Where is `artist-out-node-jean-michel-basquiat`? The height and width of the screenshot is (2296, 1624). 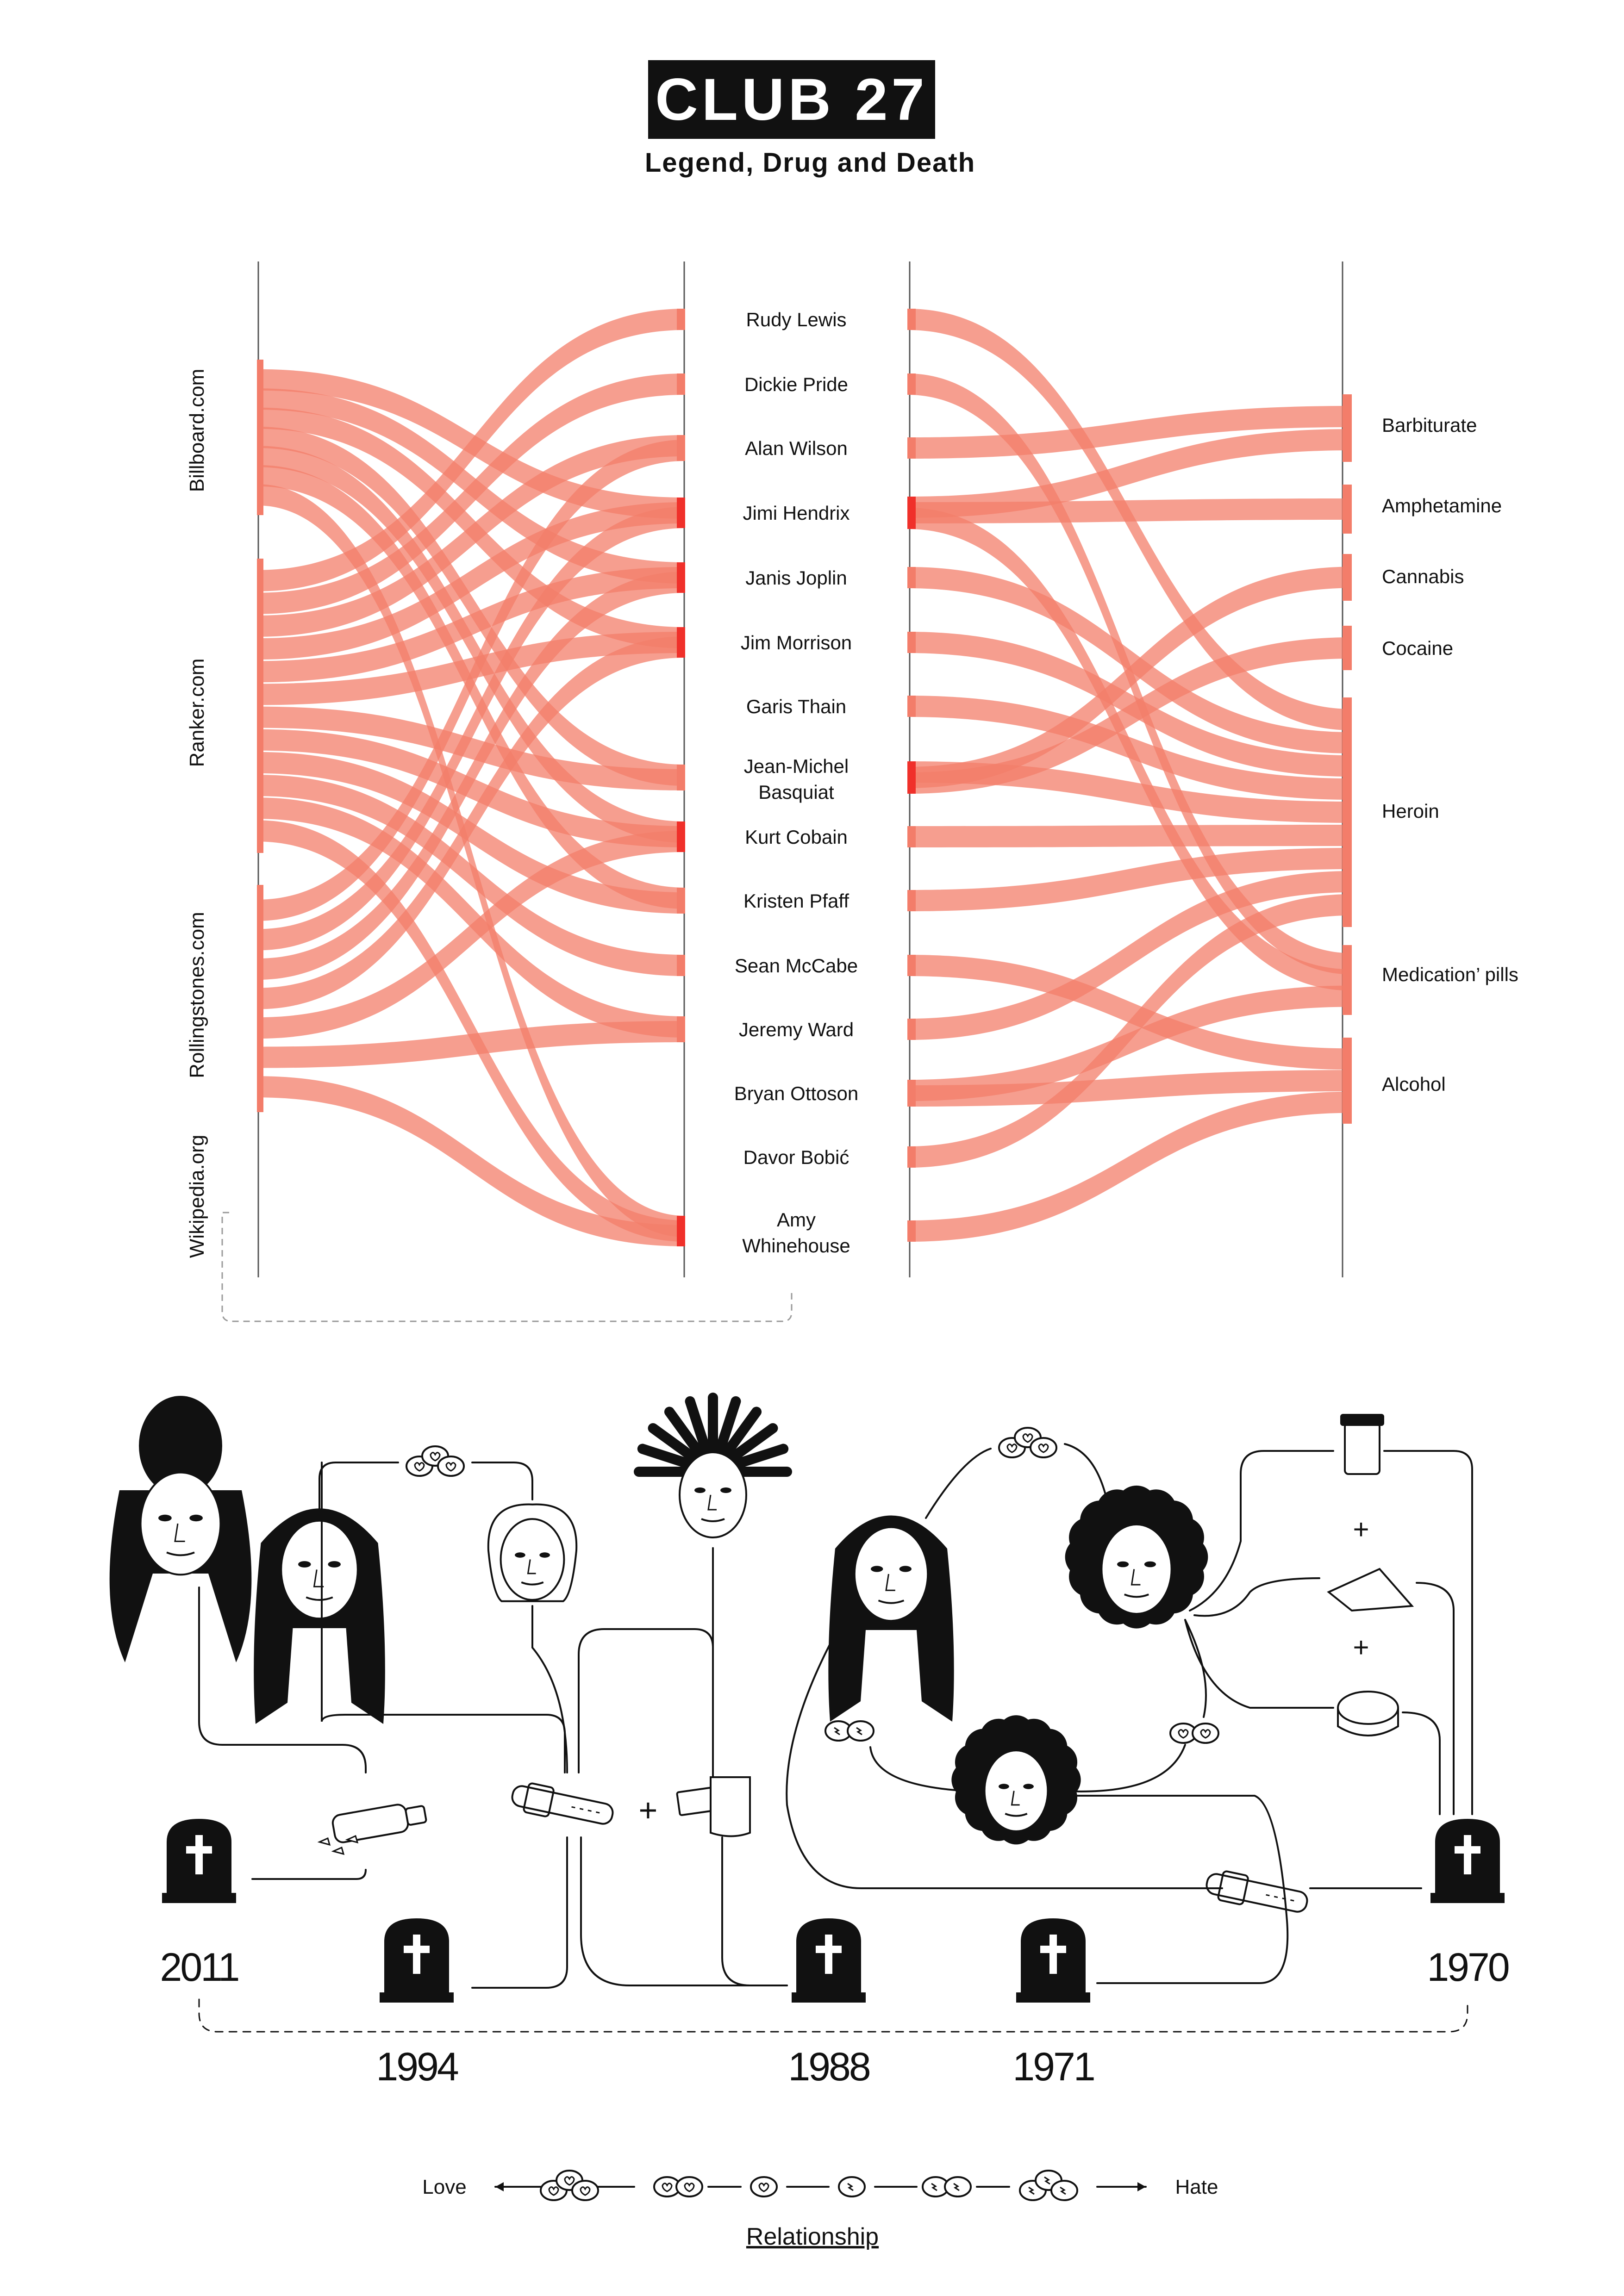 artist-out-node-jean-michel-basquiat is located at coordinates (911, 777).